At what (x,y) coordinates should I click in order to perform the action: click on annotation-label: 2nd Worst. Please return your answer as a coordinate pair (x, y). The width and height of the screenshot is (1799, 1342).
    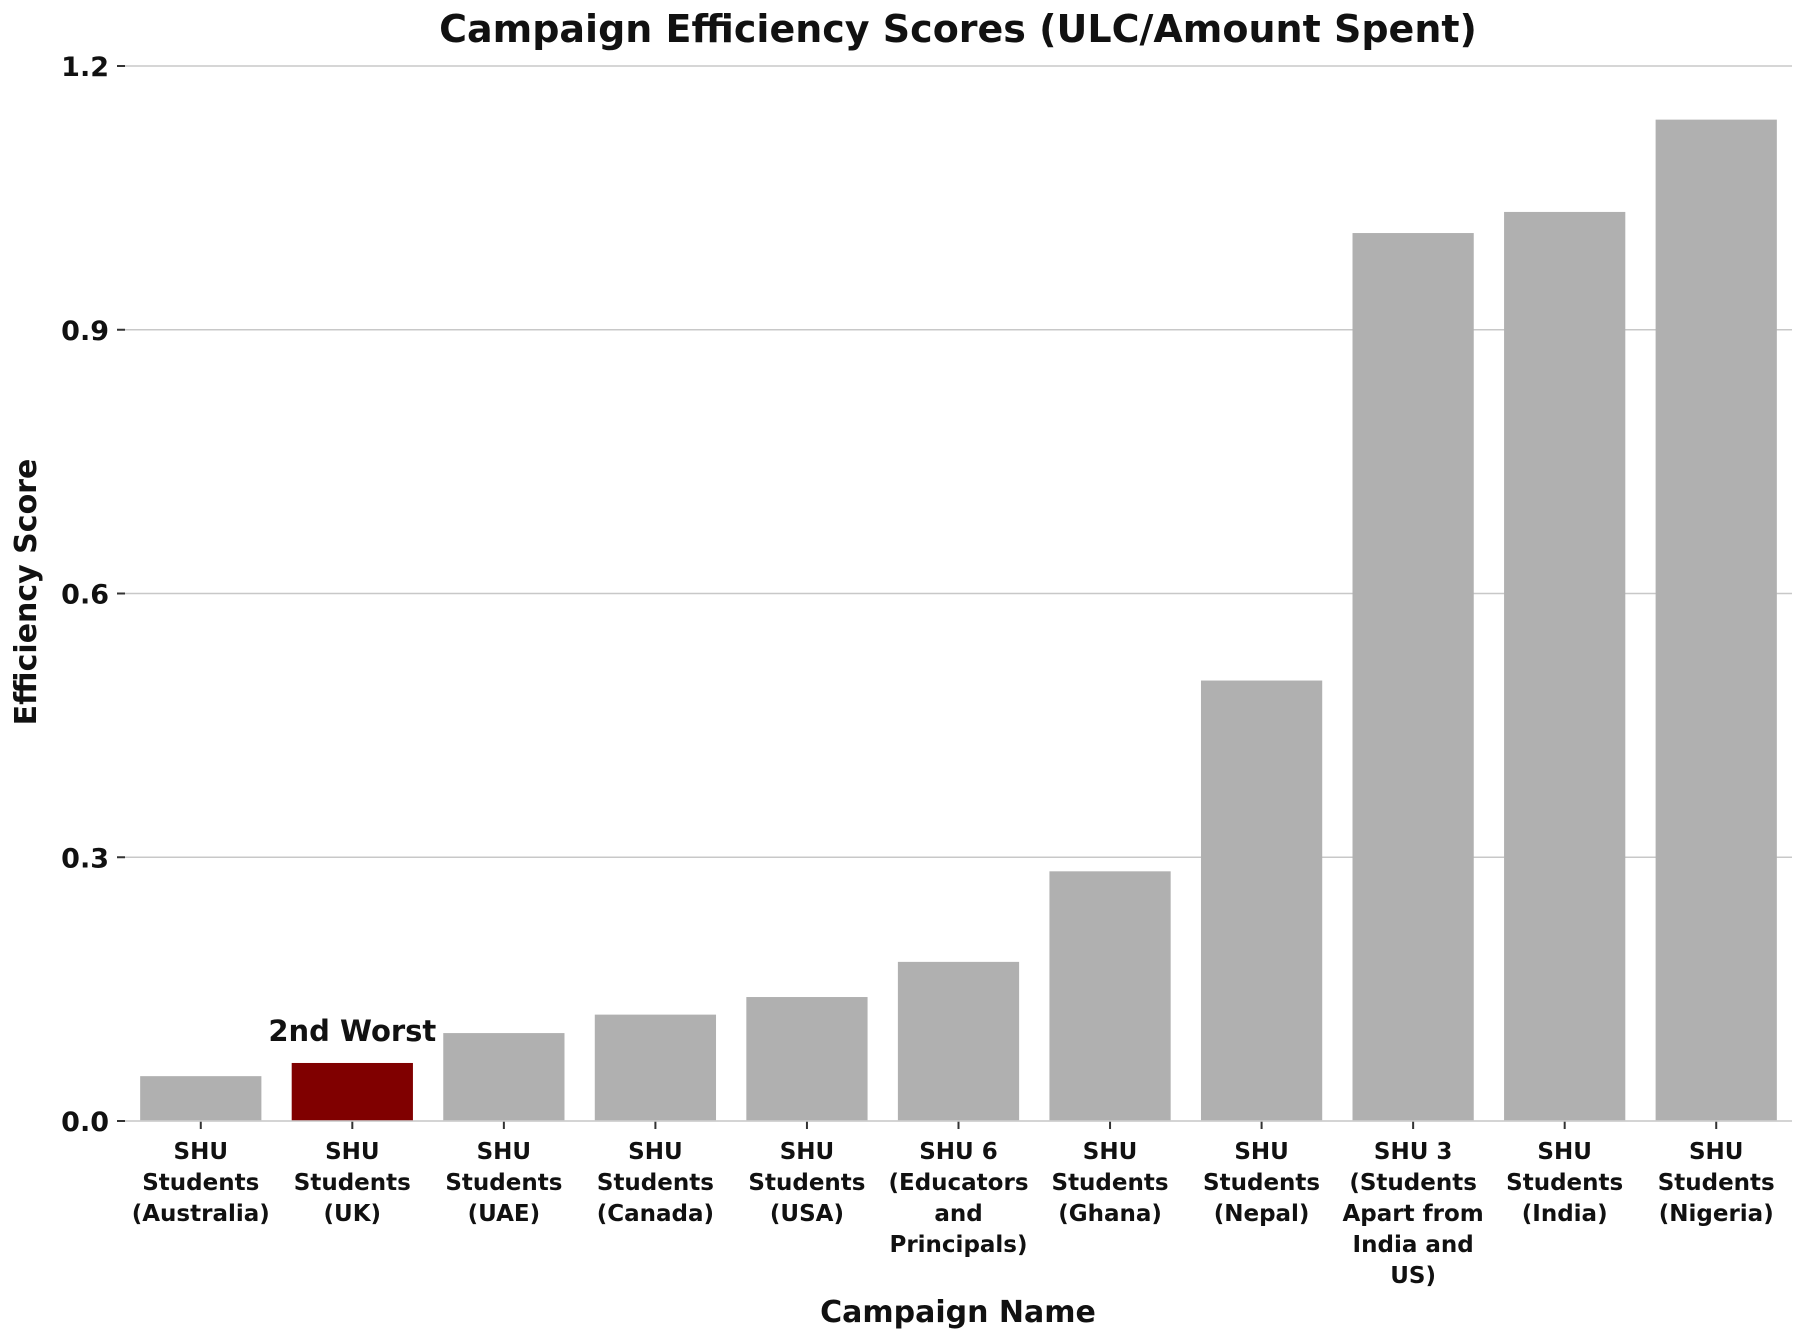
    Looking at the image, I should click on (352, 1031).